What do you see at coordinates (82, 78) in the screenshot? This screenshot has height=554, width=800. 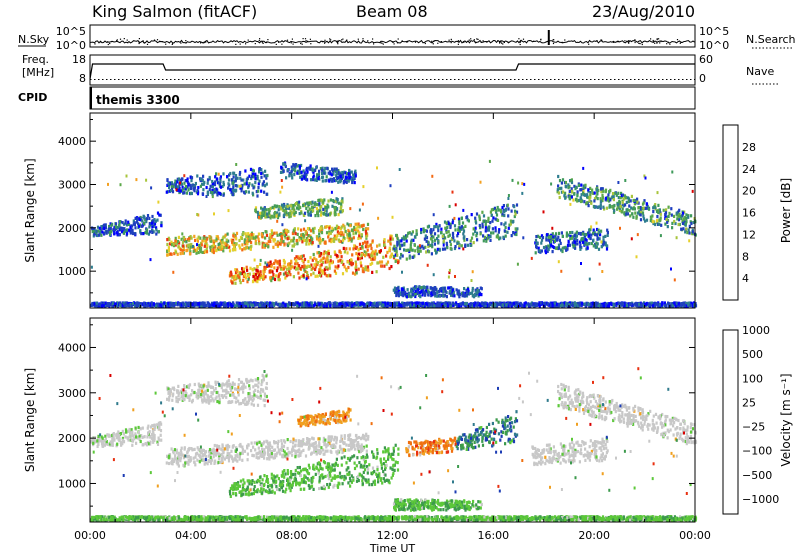 I see `freq-tick-bottom: 8` at bounding box center [82, 78].